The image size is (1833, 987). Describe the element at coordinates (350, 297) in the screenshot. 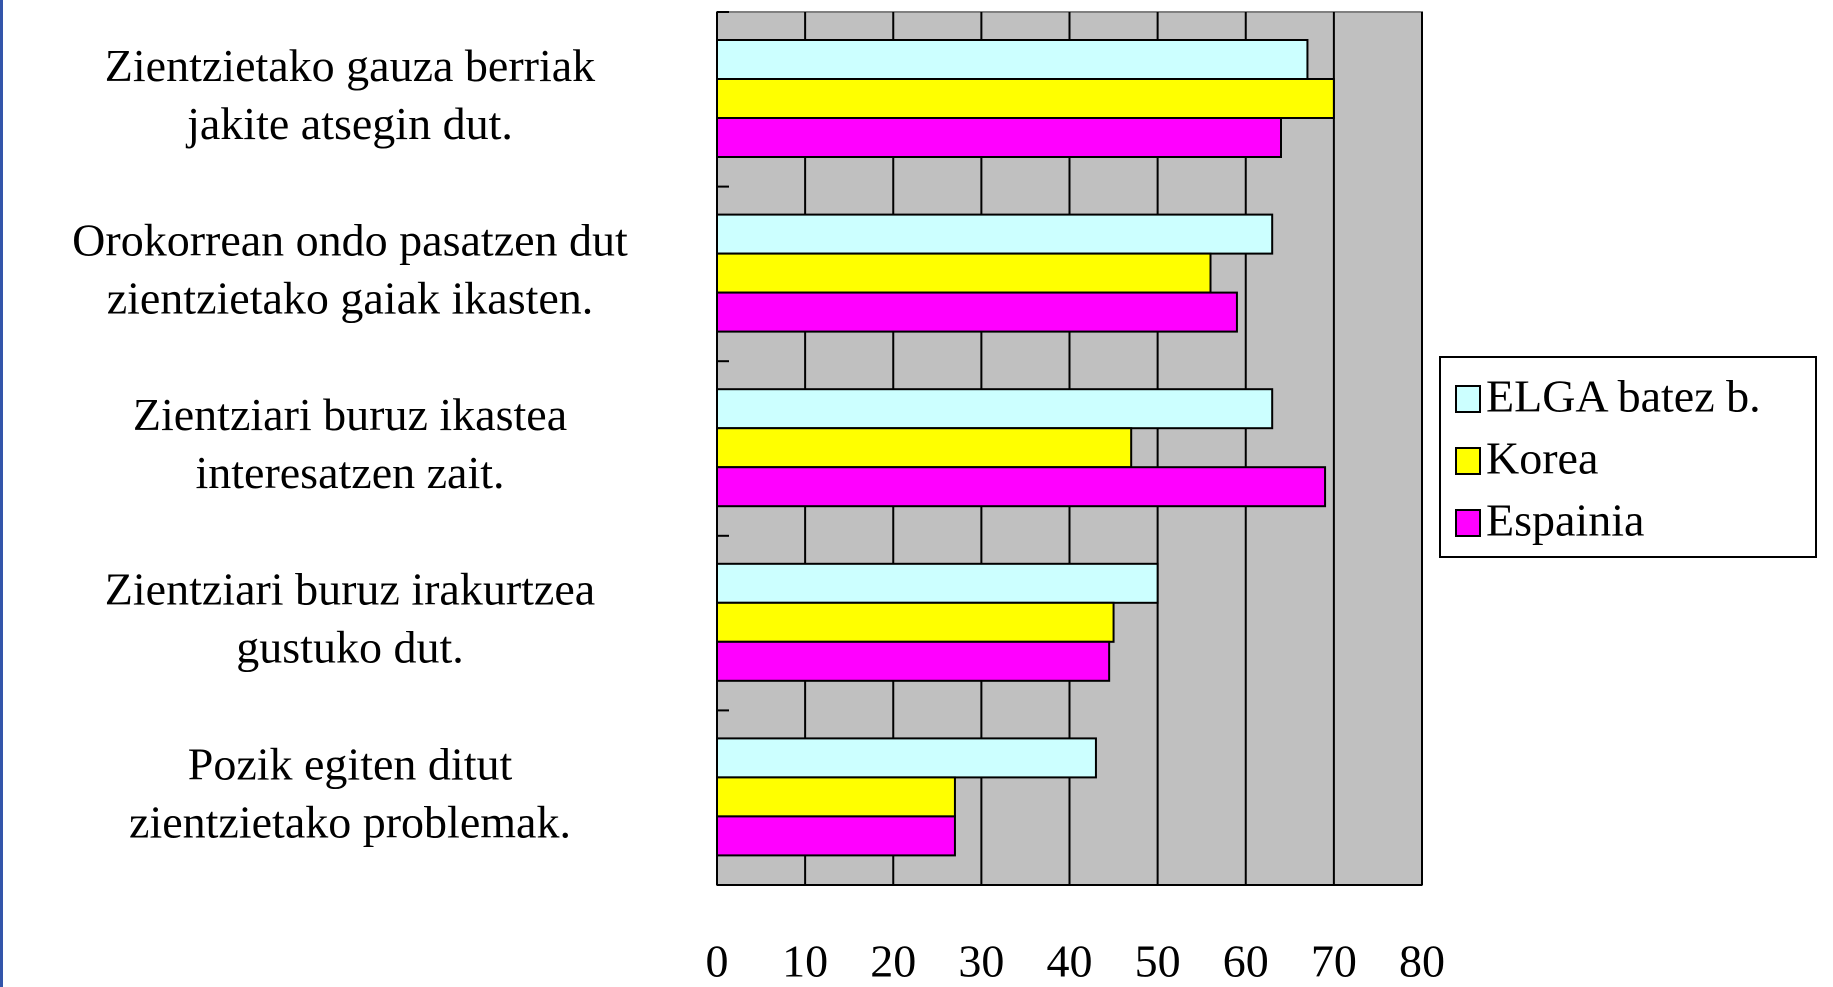

I see `y-tick-label: zientzietako gaiak ikasten.` at that location.